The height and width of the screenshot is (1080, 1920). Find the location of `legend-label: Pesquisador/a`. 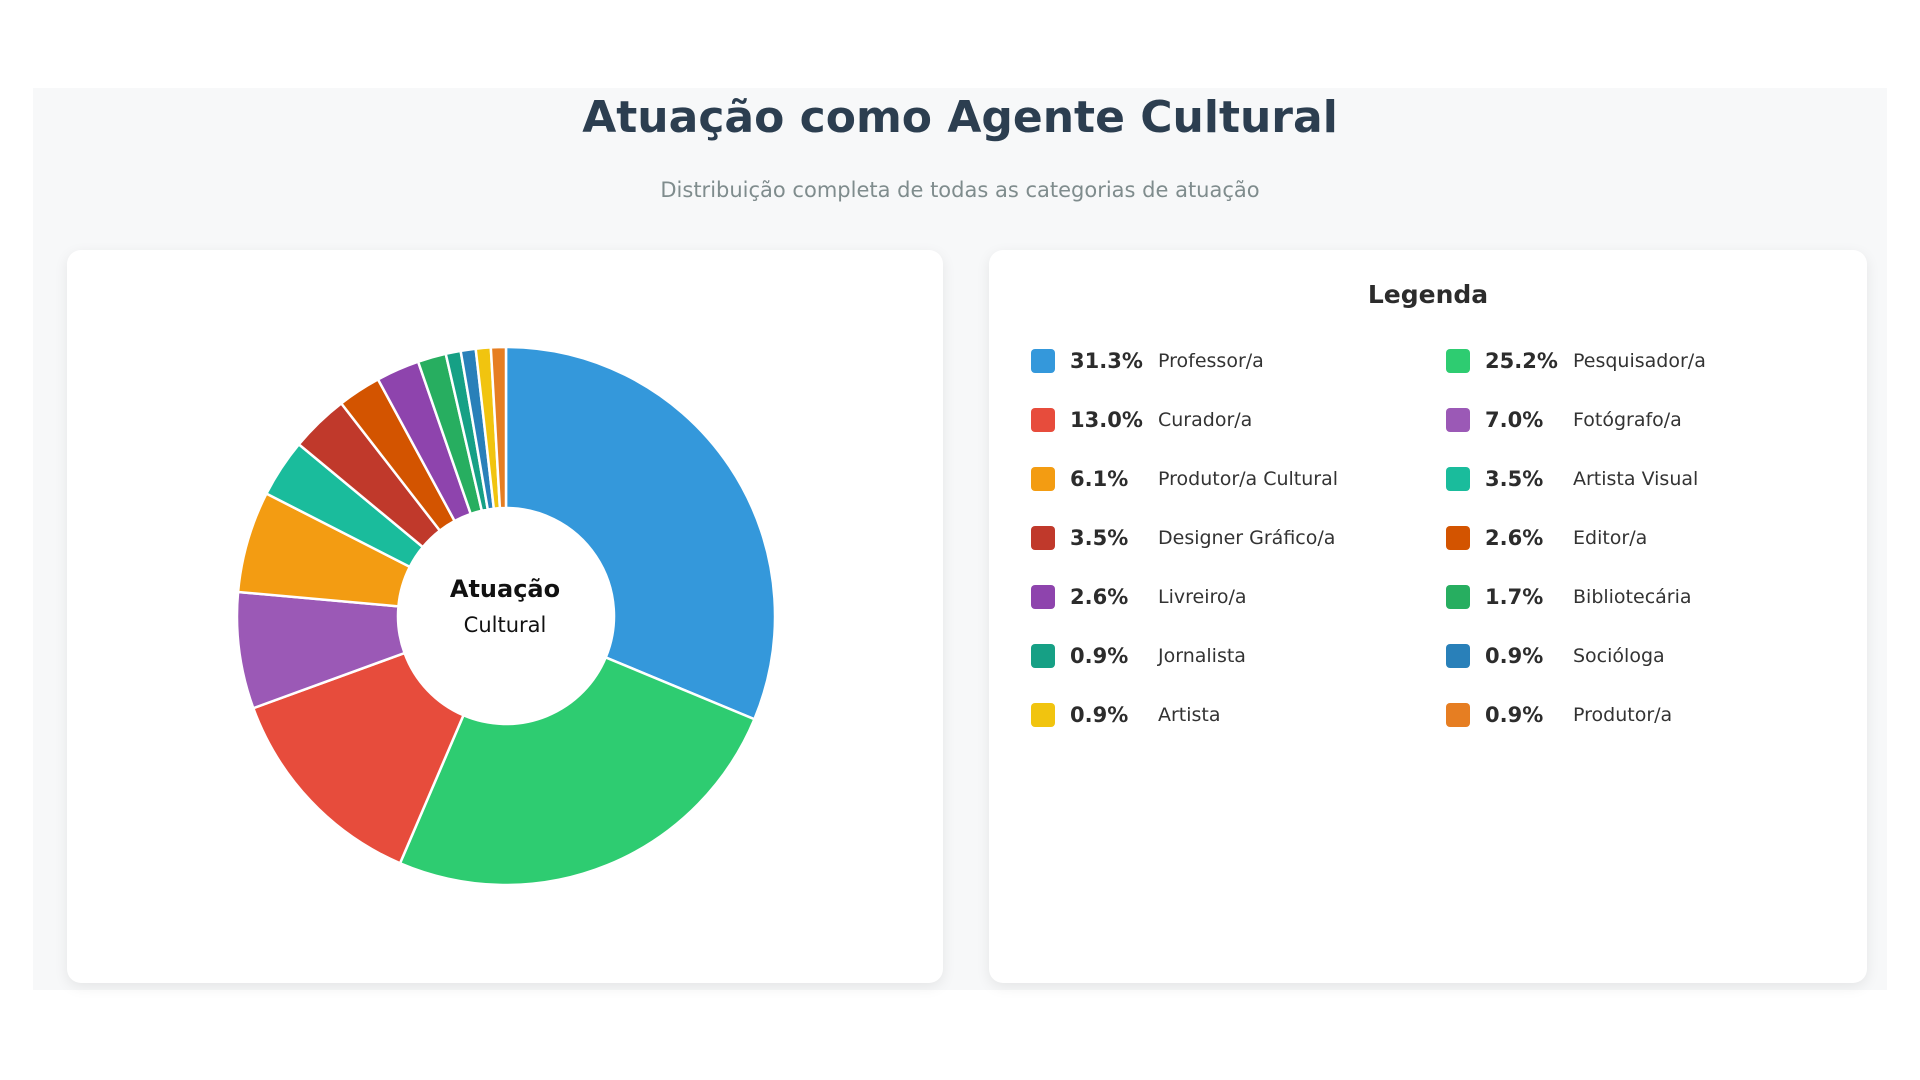

legend-label: Pesquisador/a is located at coordinates (1639, 361).